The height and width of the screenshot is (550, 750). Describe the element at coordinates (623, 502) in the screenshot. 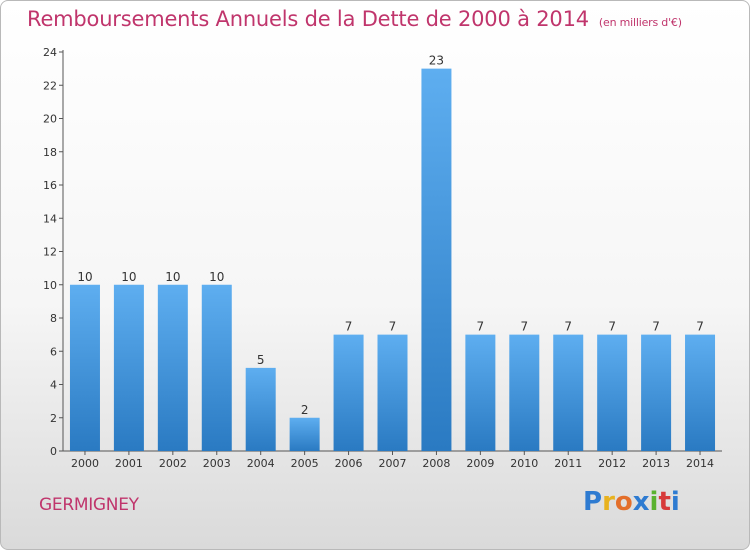

I see `logo-letter: o` at that location.